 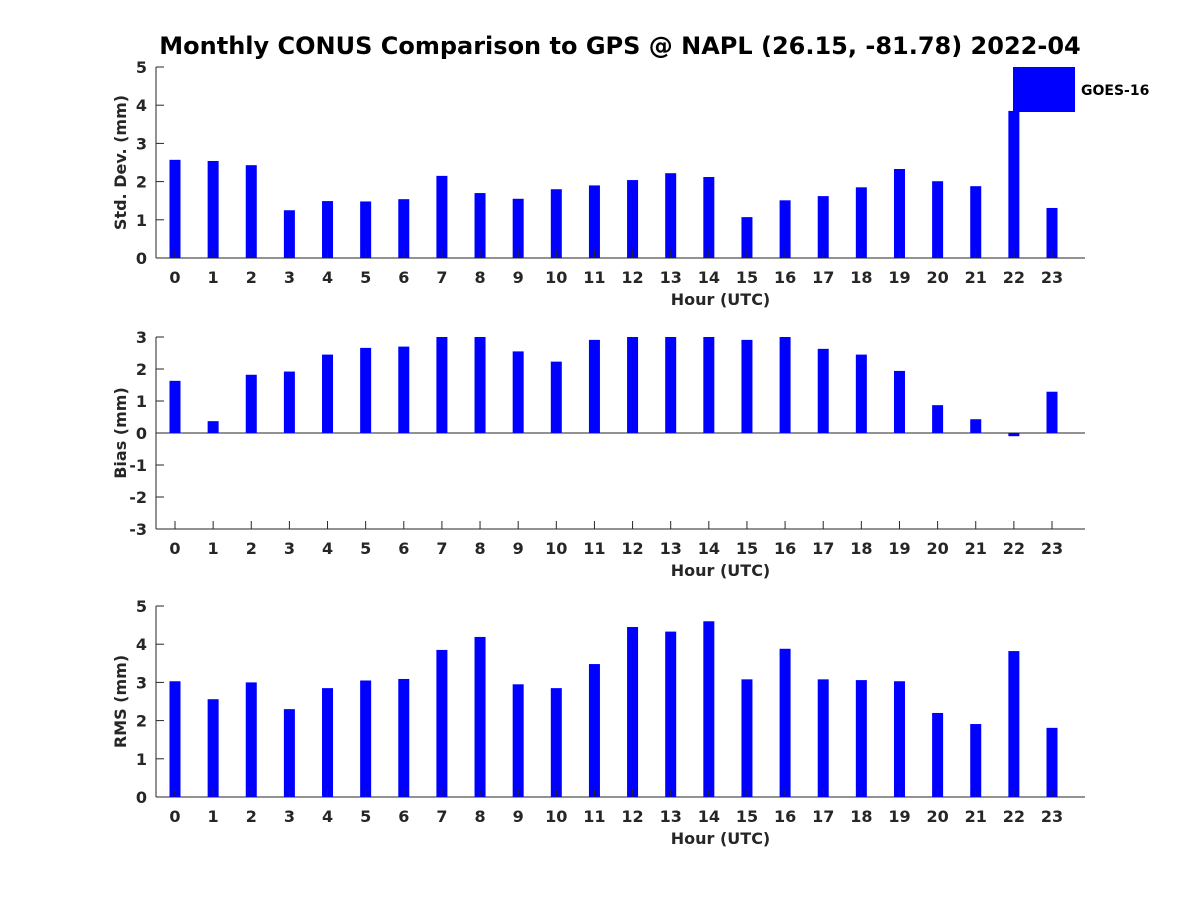 I want to click on rms-y-tick-label: 3, so click(x=141, y=682).